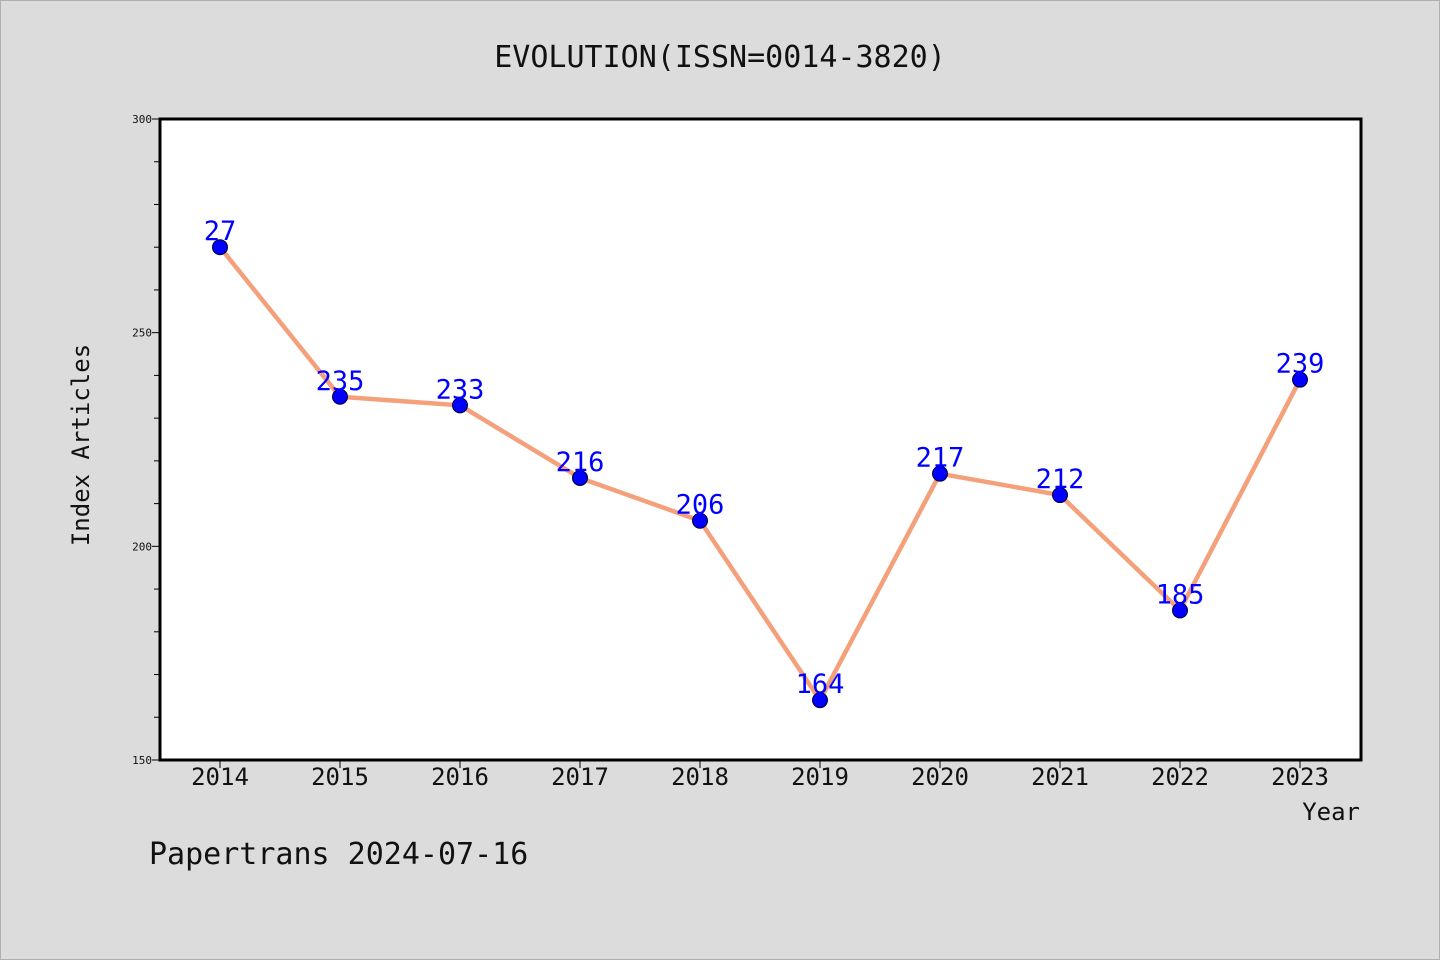  What do you see at coordinates (820, 684) in the screenshot?
I see `data-label: 164` at bounding box center [820, 684].